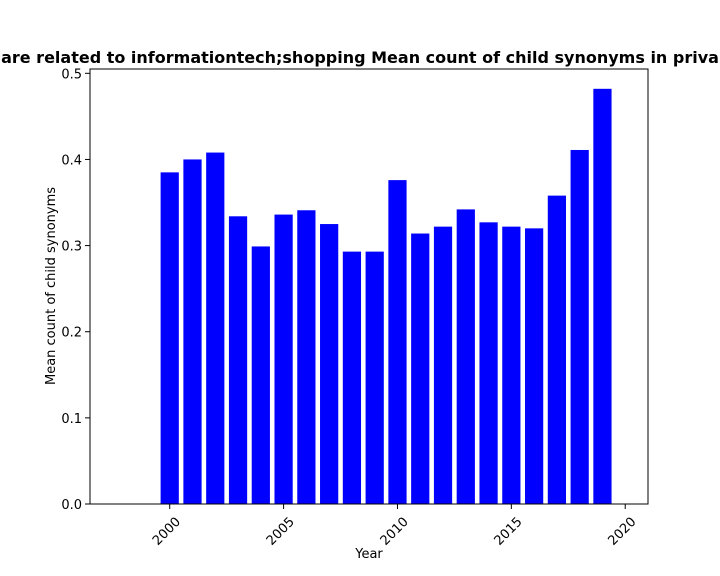 This screenshot has height=576, width=720. What do you see at coordinates (368, 554) in the screenshot?
I see `x-axis-label: Year` at bounding box center [368, 554].